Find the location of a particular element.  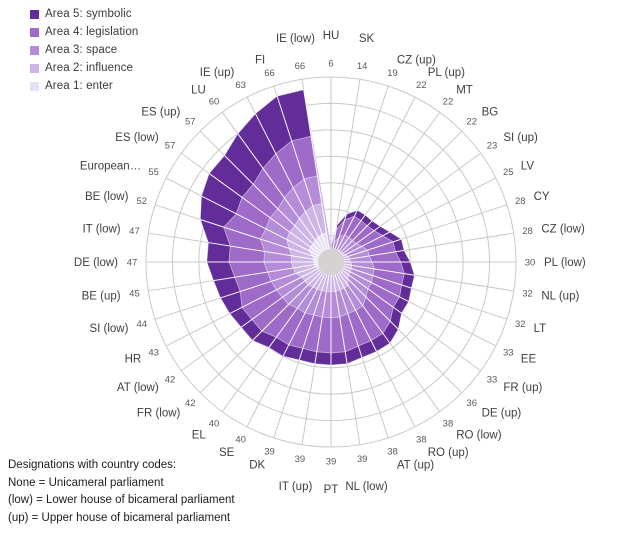

legend-item: Area 1: enter is located at coordinates (84, 86).